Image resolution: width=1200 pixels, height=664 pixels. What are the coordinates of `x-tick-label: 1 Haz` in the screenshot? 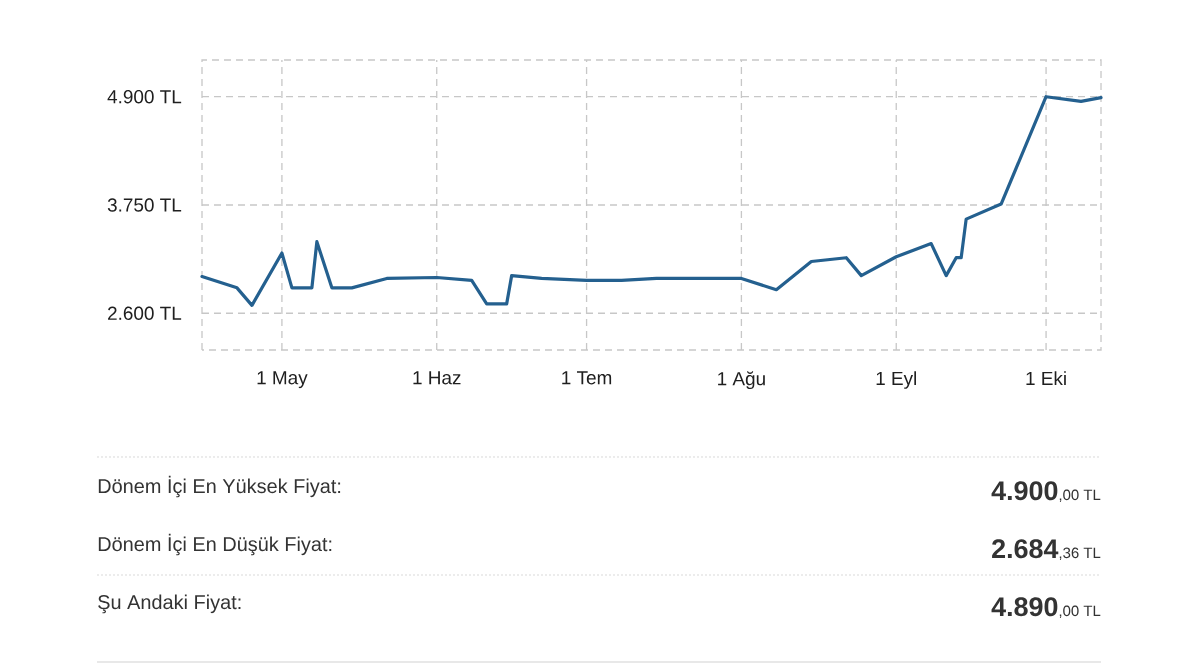 It's located at (437, 378).